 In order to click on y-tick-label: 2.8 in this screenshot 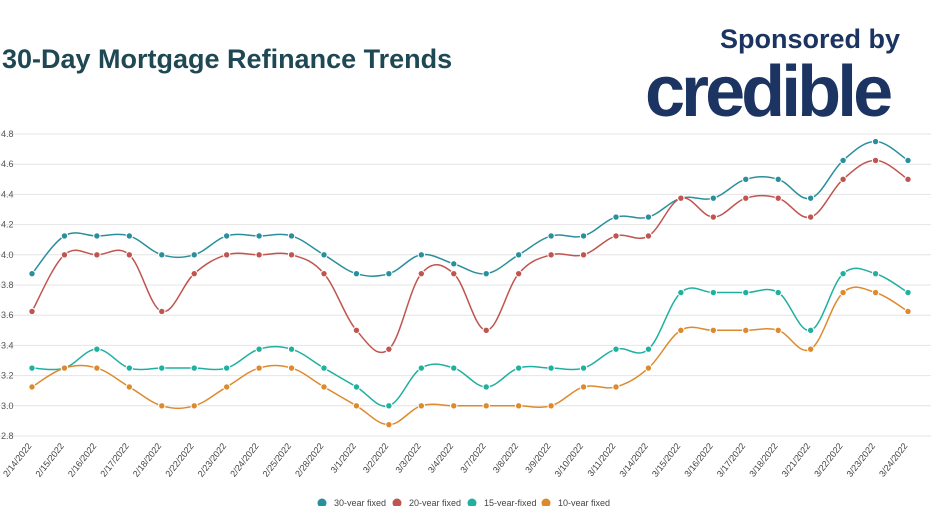, I will do `click(7, 436)`.